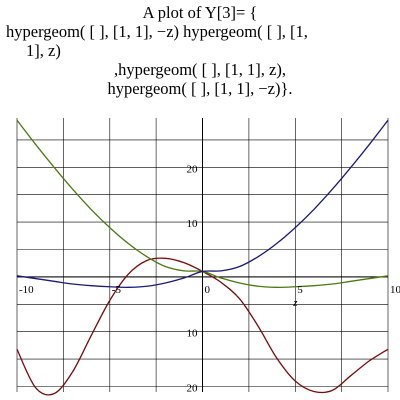  What do you see at coordinates (295, 303) in the screenshot?
I see `x-axis-label: z` at bounding box center [295, 303].